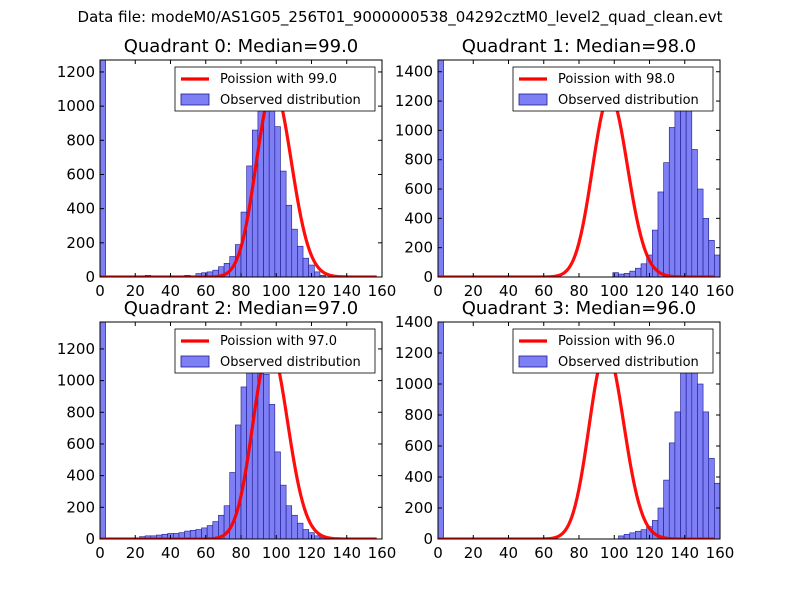 Image resolution: width=800 pixels, height=600 pixels. What do you see at coordinates (170, 553) in the screenshot?
I see `x-tick-label: 40` at bounding box center [170, 553].